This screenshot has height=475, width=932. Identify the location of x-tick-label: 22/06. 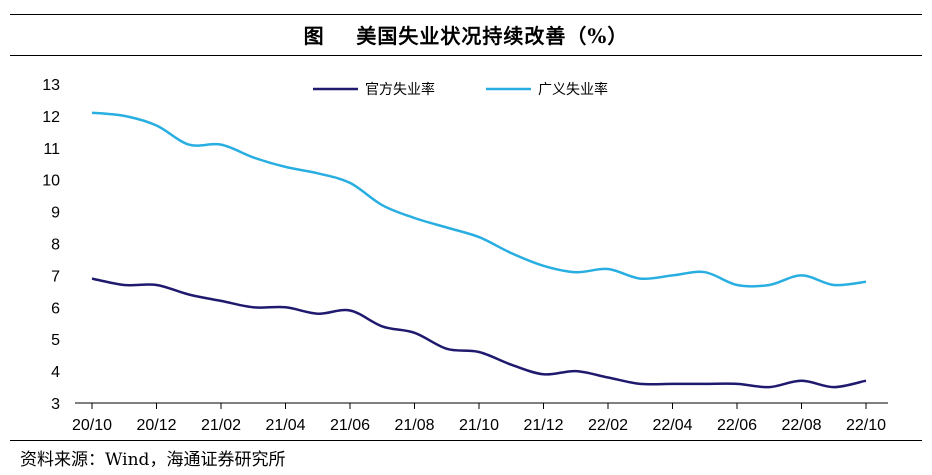
(737, 425).